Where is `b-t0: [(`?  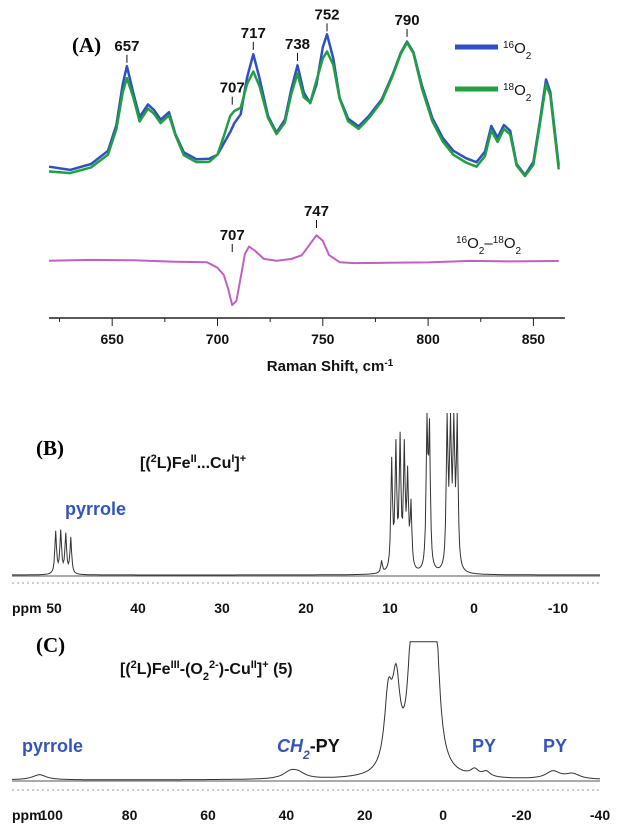 b-t0: [( is located at coordinates (145, 463).